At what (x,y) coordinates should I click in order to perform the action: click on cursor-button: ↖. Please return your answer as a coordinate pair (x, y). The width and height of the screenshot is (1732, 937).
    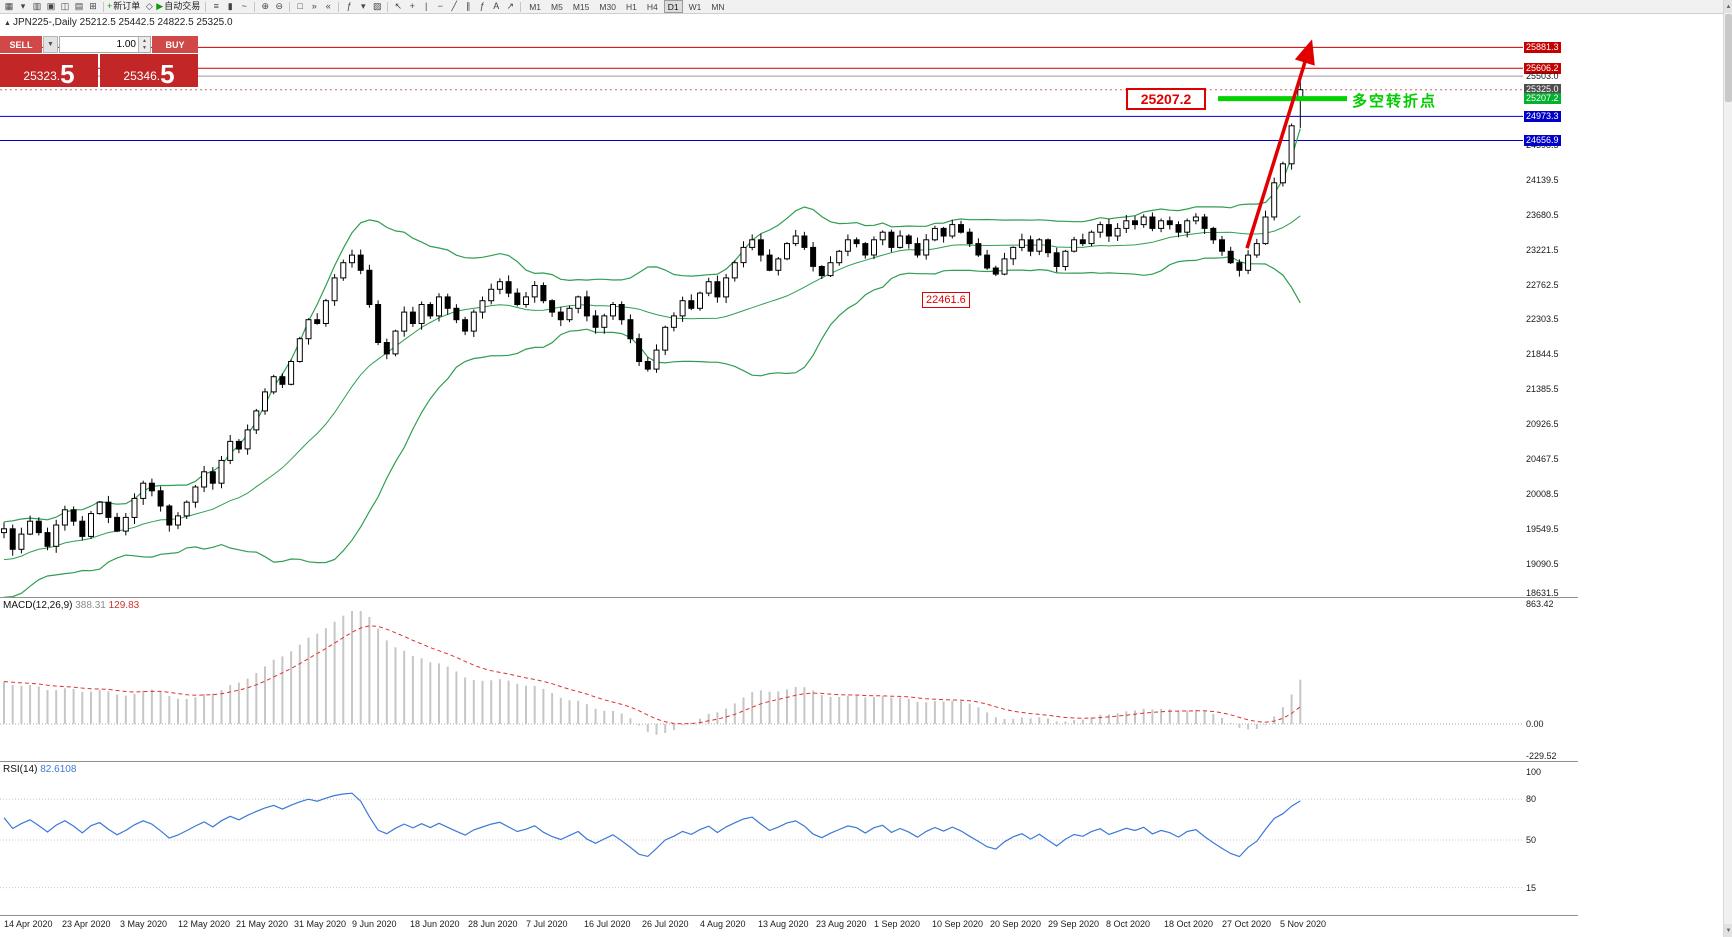
    Looking at the image, I should click on (398, 7).